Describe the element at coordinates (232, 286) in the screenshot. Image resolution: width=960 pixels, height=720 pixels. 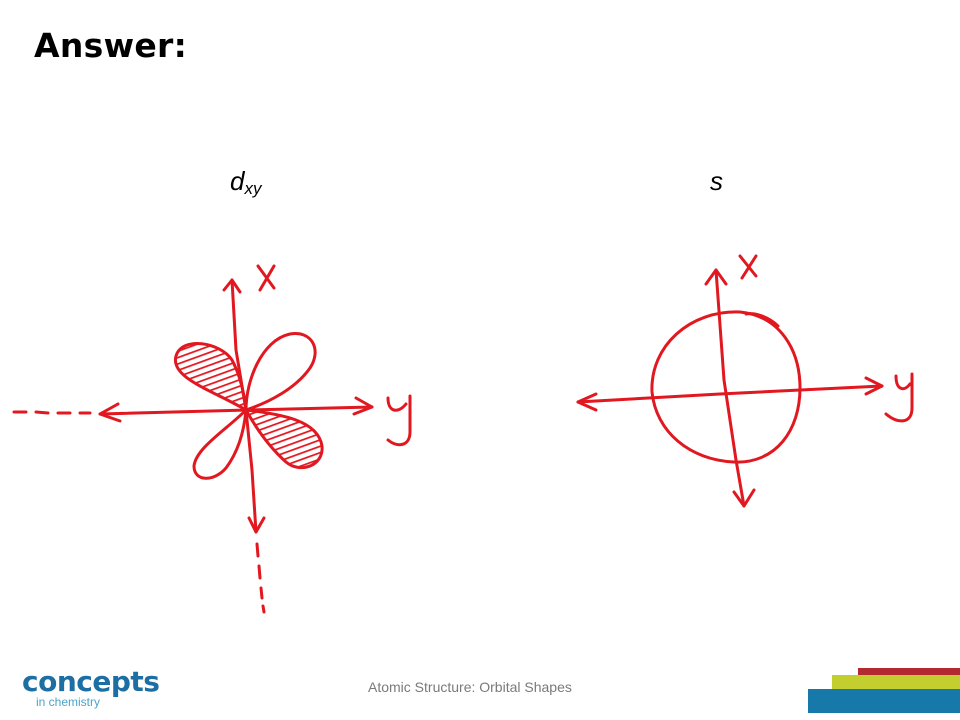
I see `dxy-axis-x-top-arrowhead` at that location.